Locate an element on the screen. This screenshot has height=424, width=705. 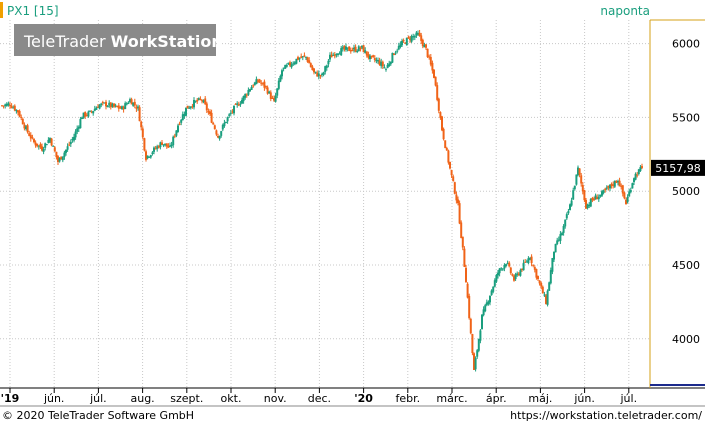
y-tick-label: 6000 is located at coordinates (686, 44).